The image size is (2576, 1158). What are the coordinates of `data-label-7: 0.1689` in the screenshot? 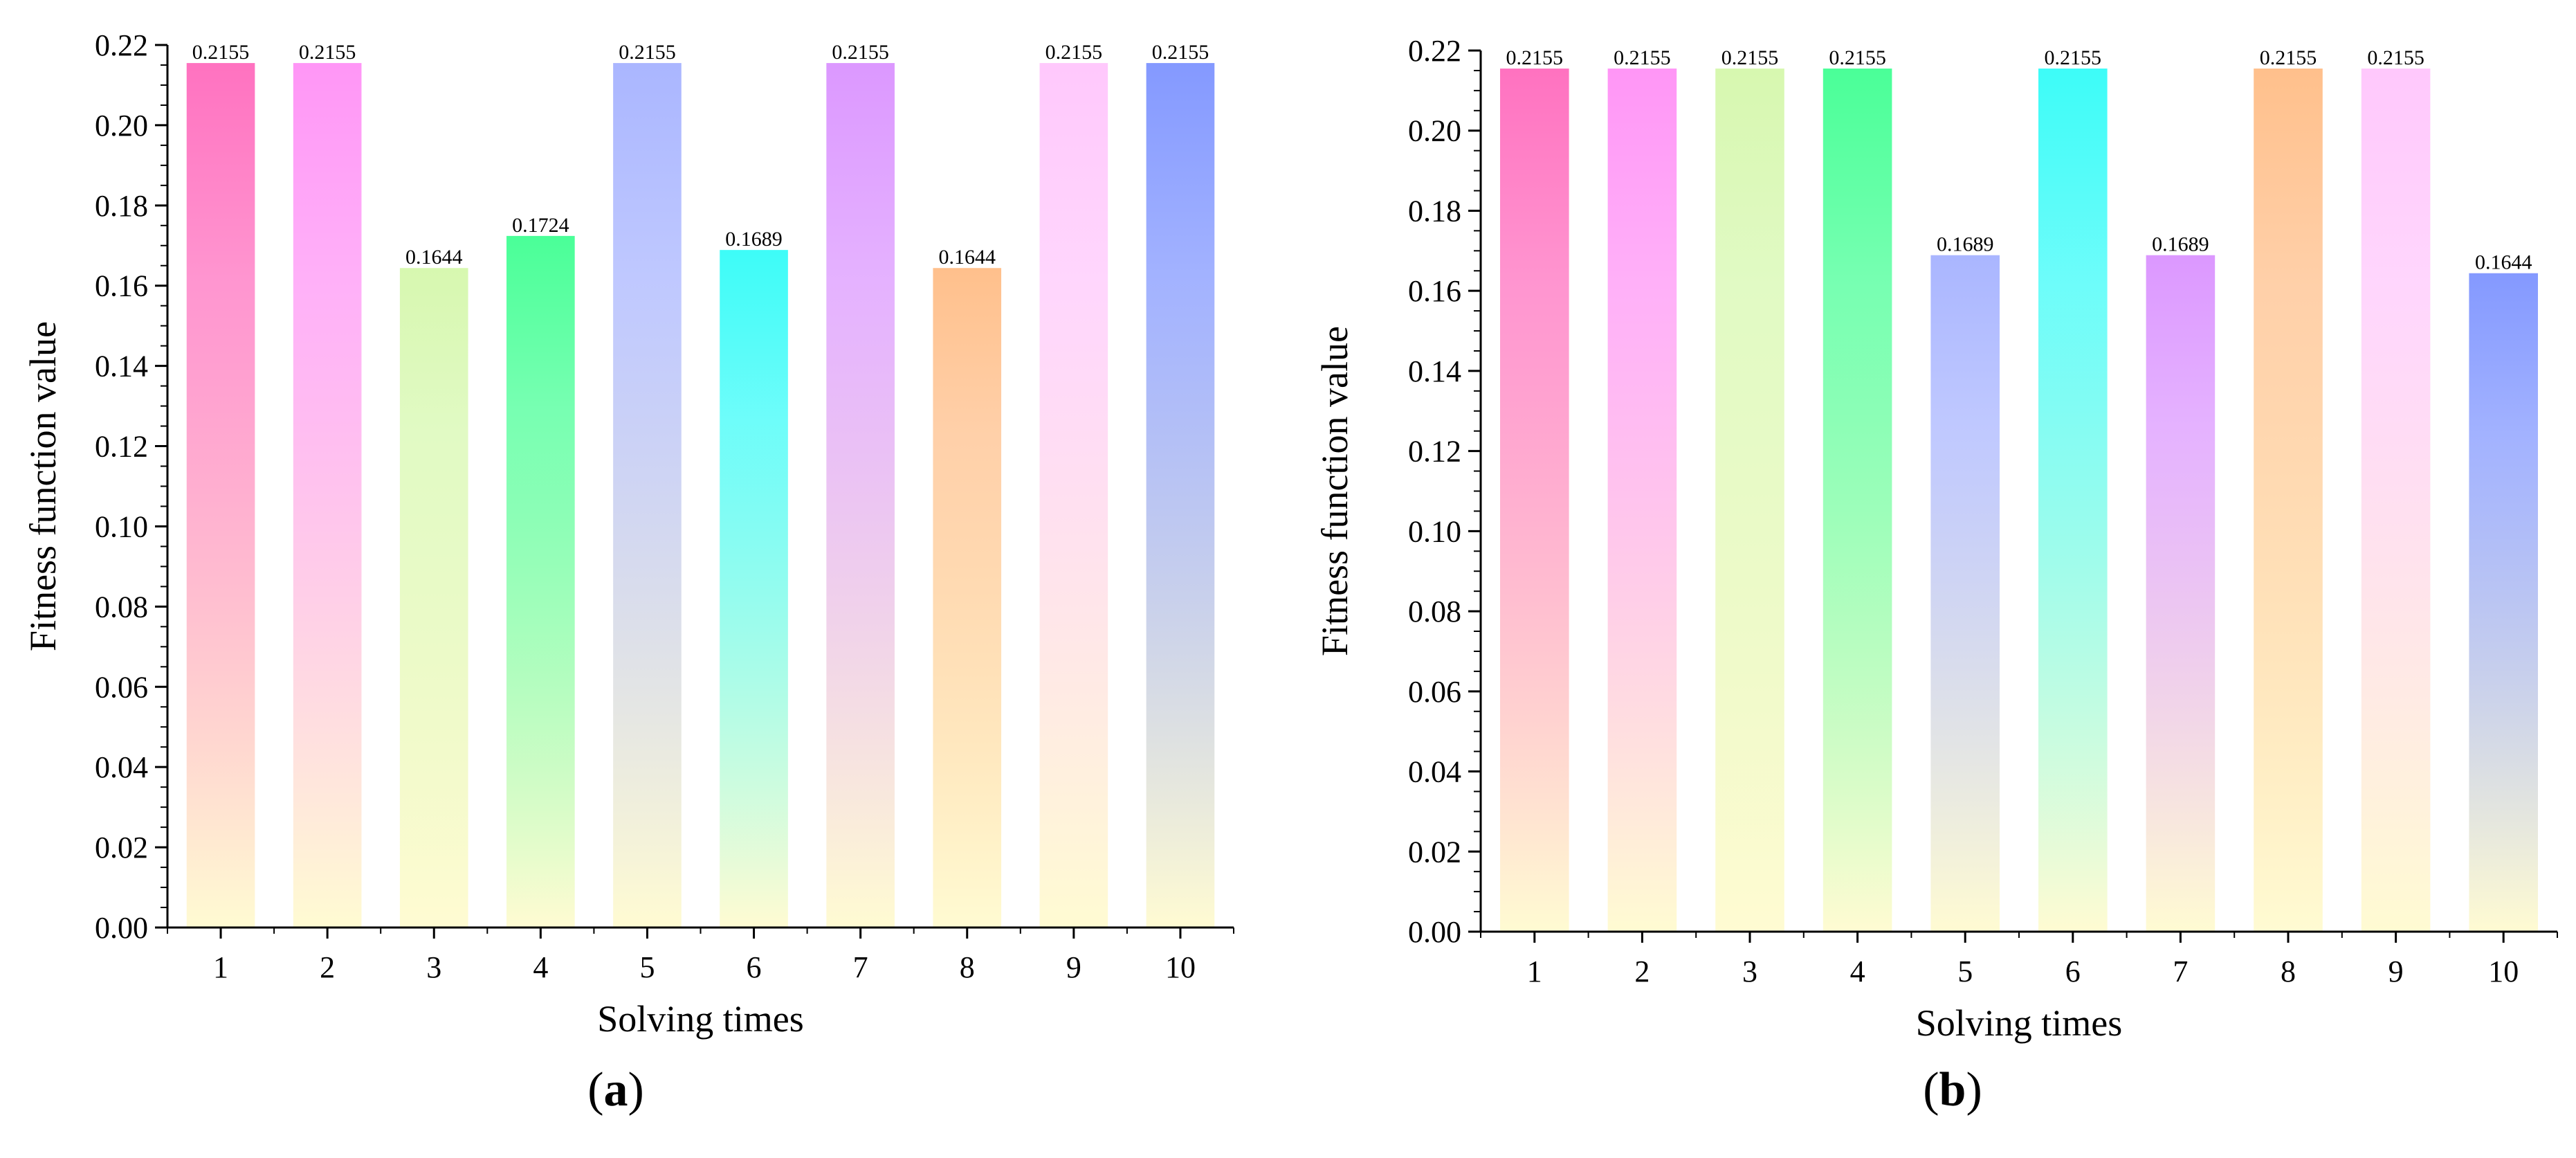 It's located at (2180, 244).